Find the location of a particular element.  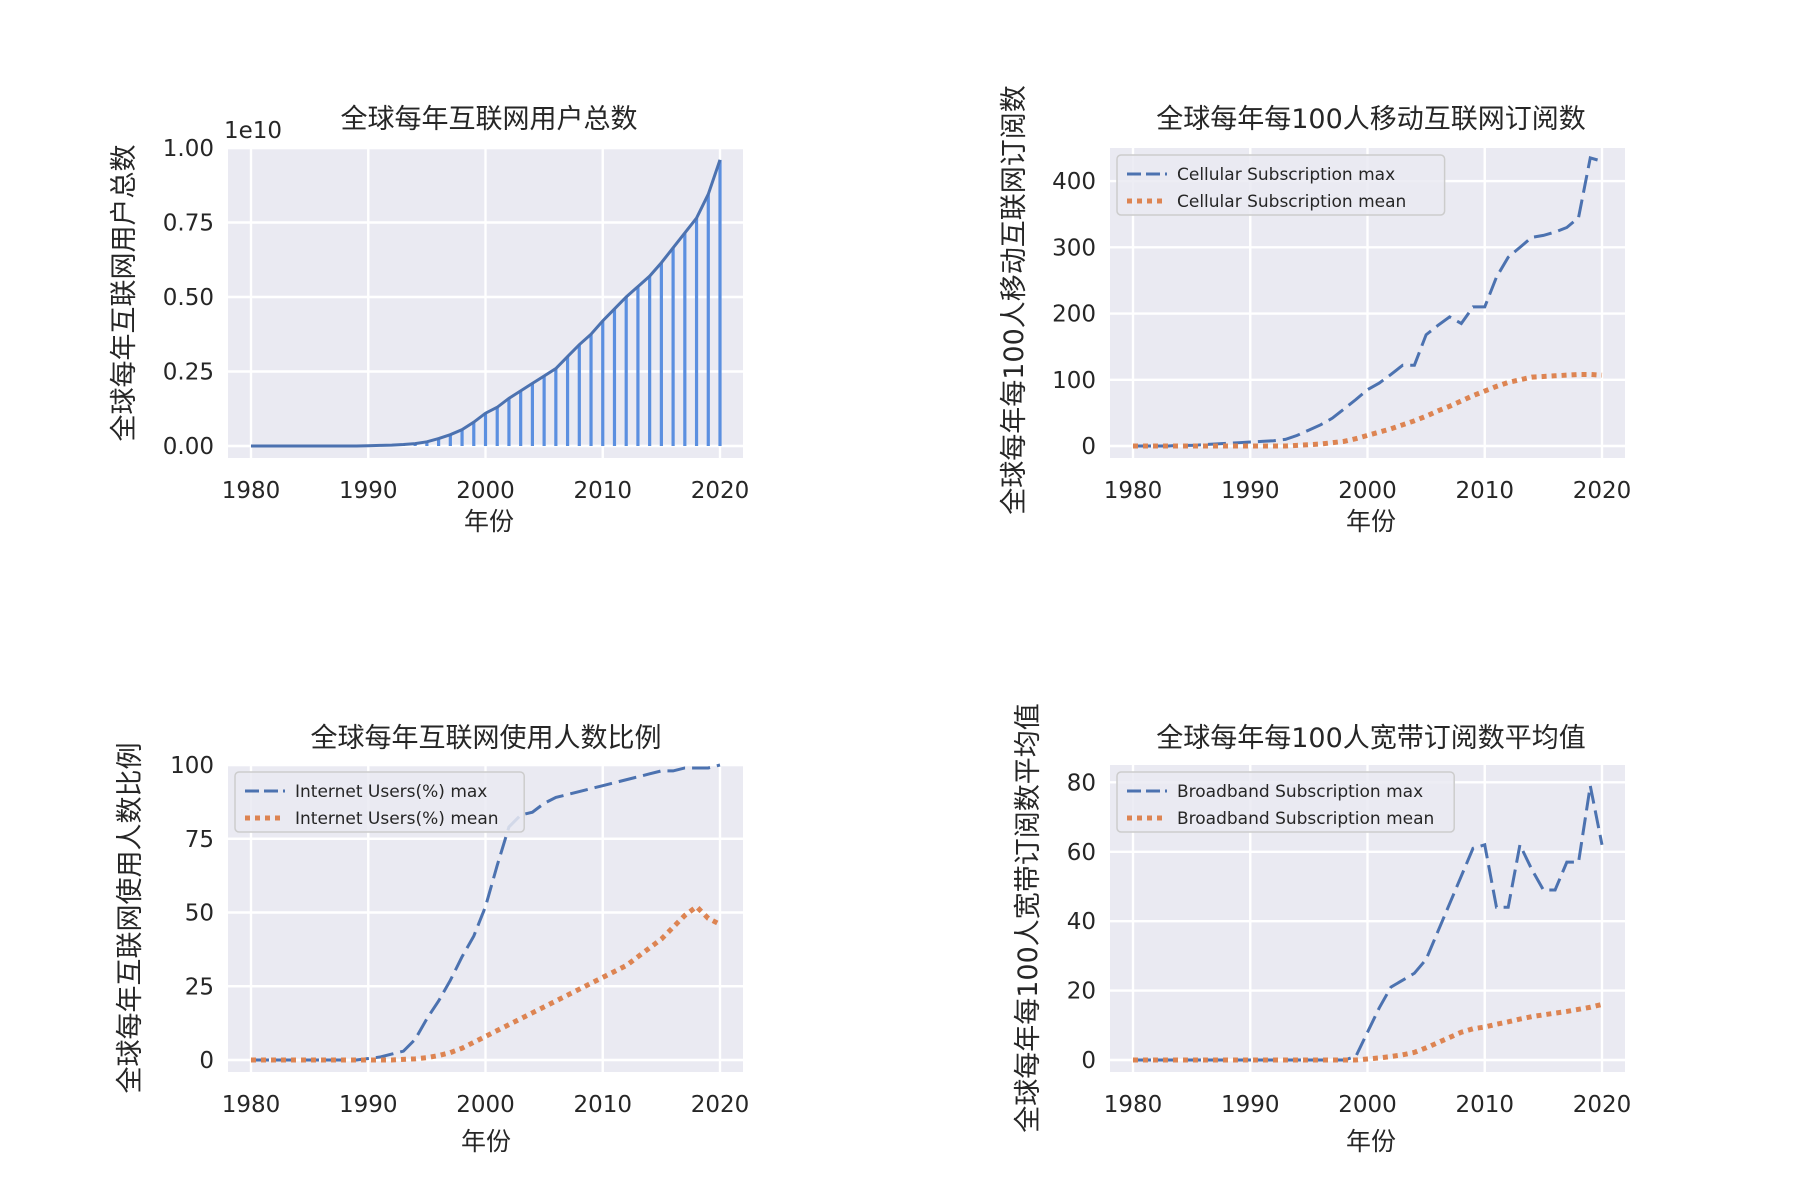

y-tick-label: 0.25 is located at coordinates (188, 373).